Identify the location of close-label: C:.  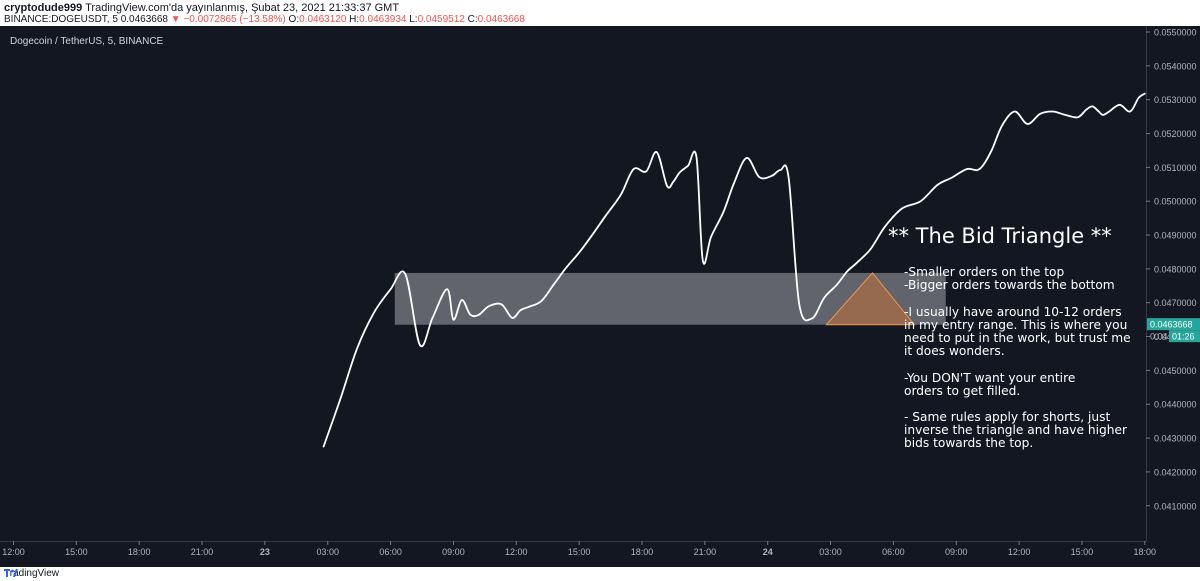
(472, 19).